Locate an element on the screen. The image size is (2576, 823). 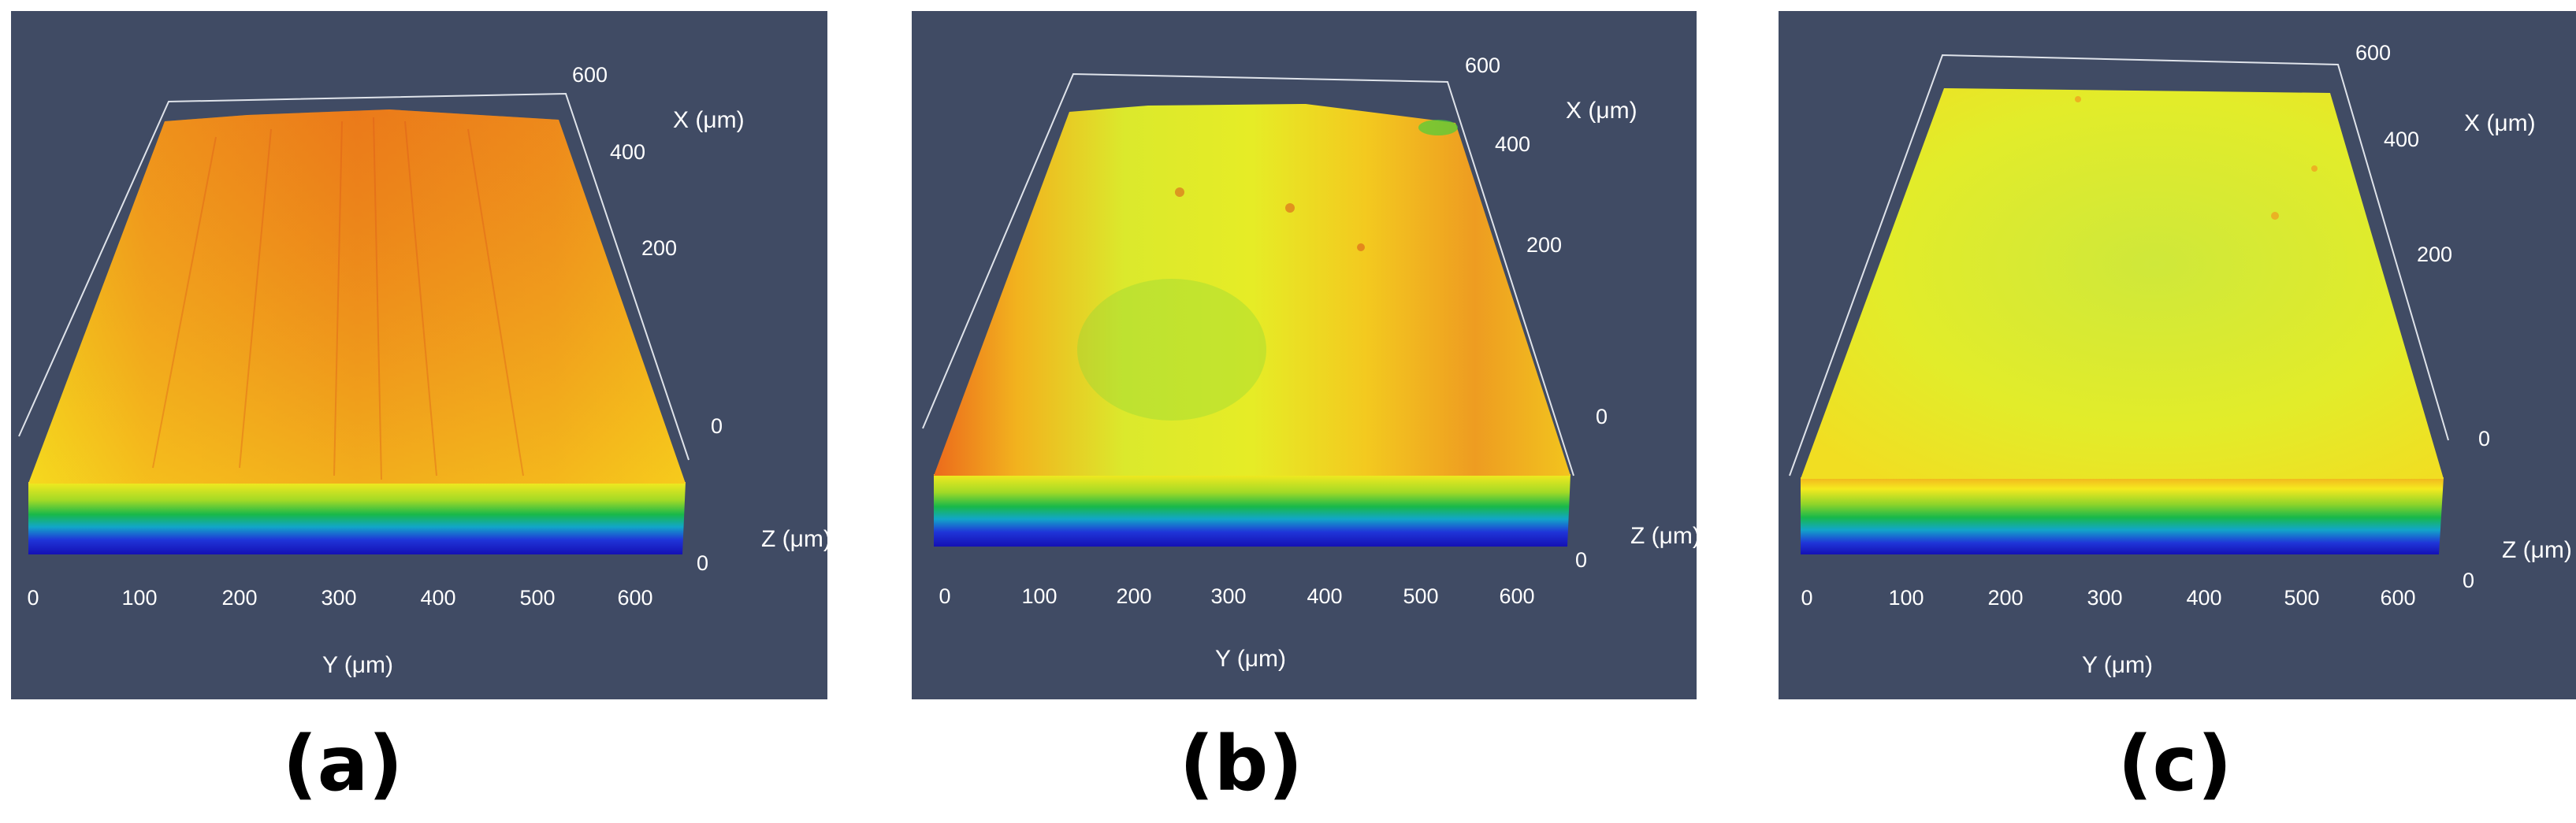
z-axis-label-a: Z (μm) is located at coordinates (794, 539).